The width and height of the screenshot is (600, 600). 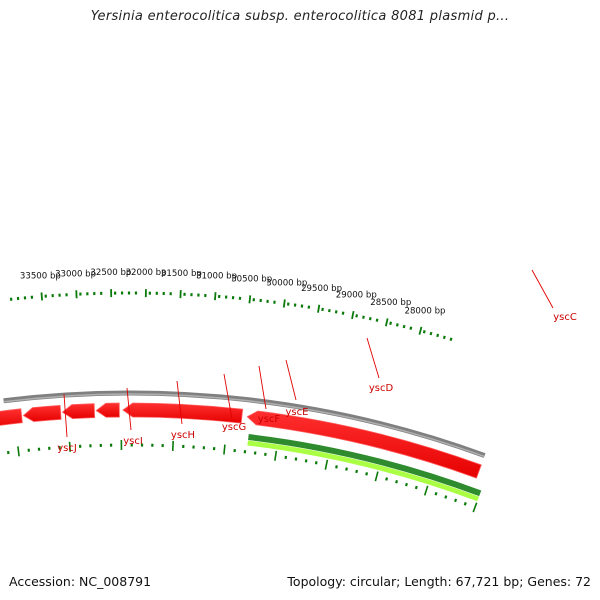 I want to click on inner-scale-ticks, so click(x=242, y=476).